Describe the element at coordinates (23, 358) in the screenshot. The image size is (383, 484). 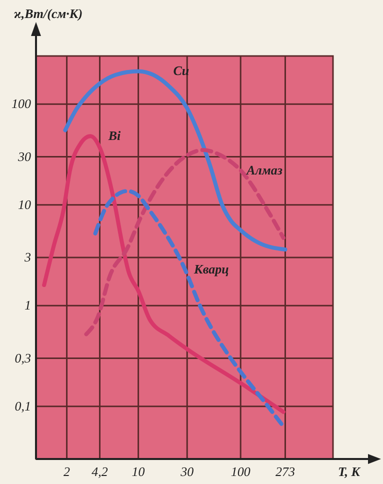
I see `y-tick-label: 0,3` at that location.